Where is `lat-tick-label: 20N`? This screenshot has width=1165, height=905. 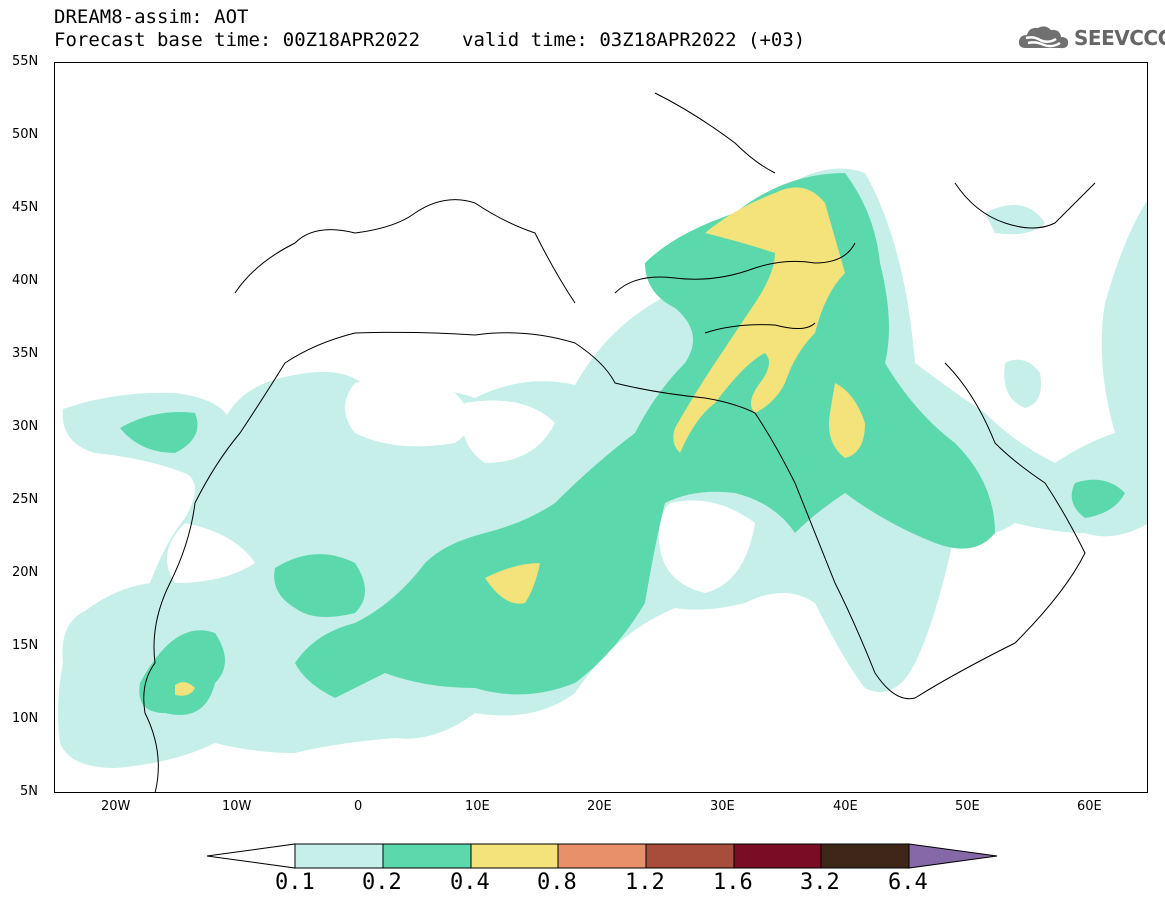 lat-tick-label: 20N is located at coordinates (25, 572).